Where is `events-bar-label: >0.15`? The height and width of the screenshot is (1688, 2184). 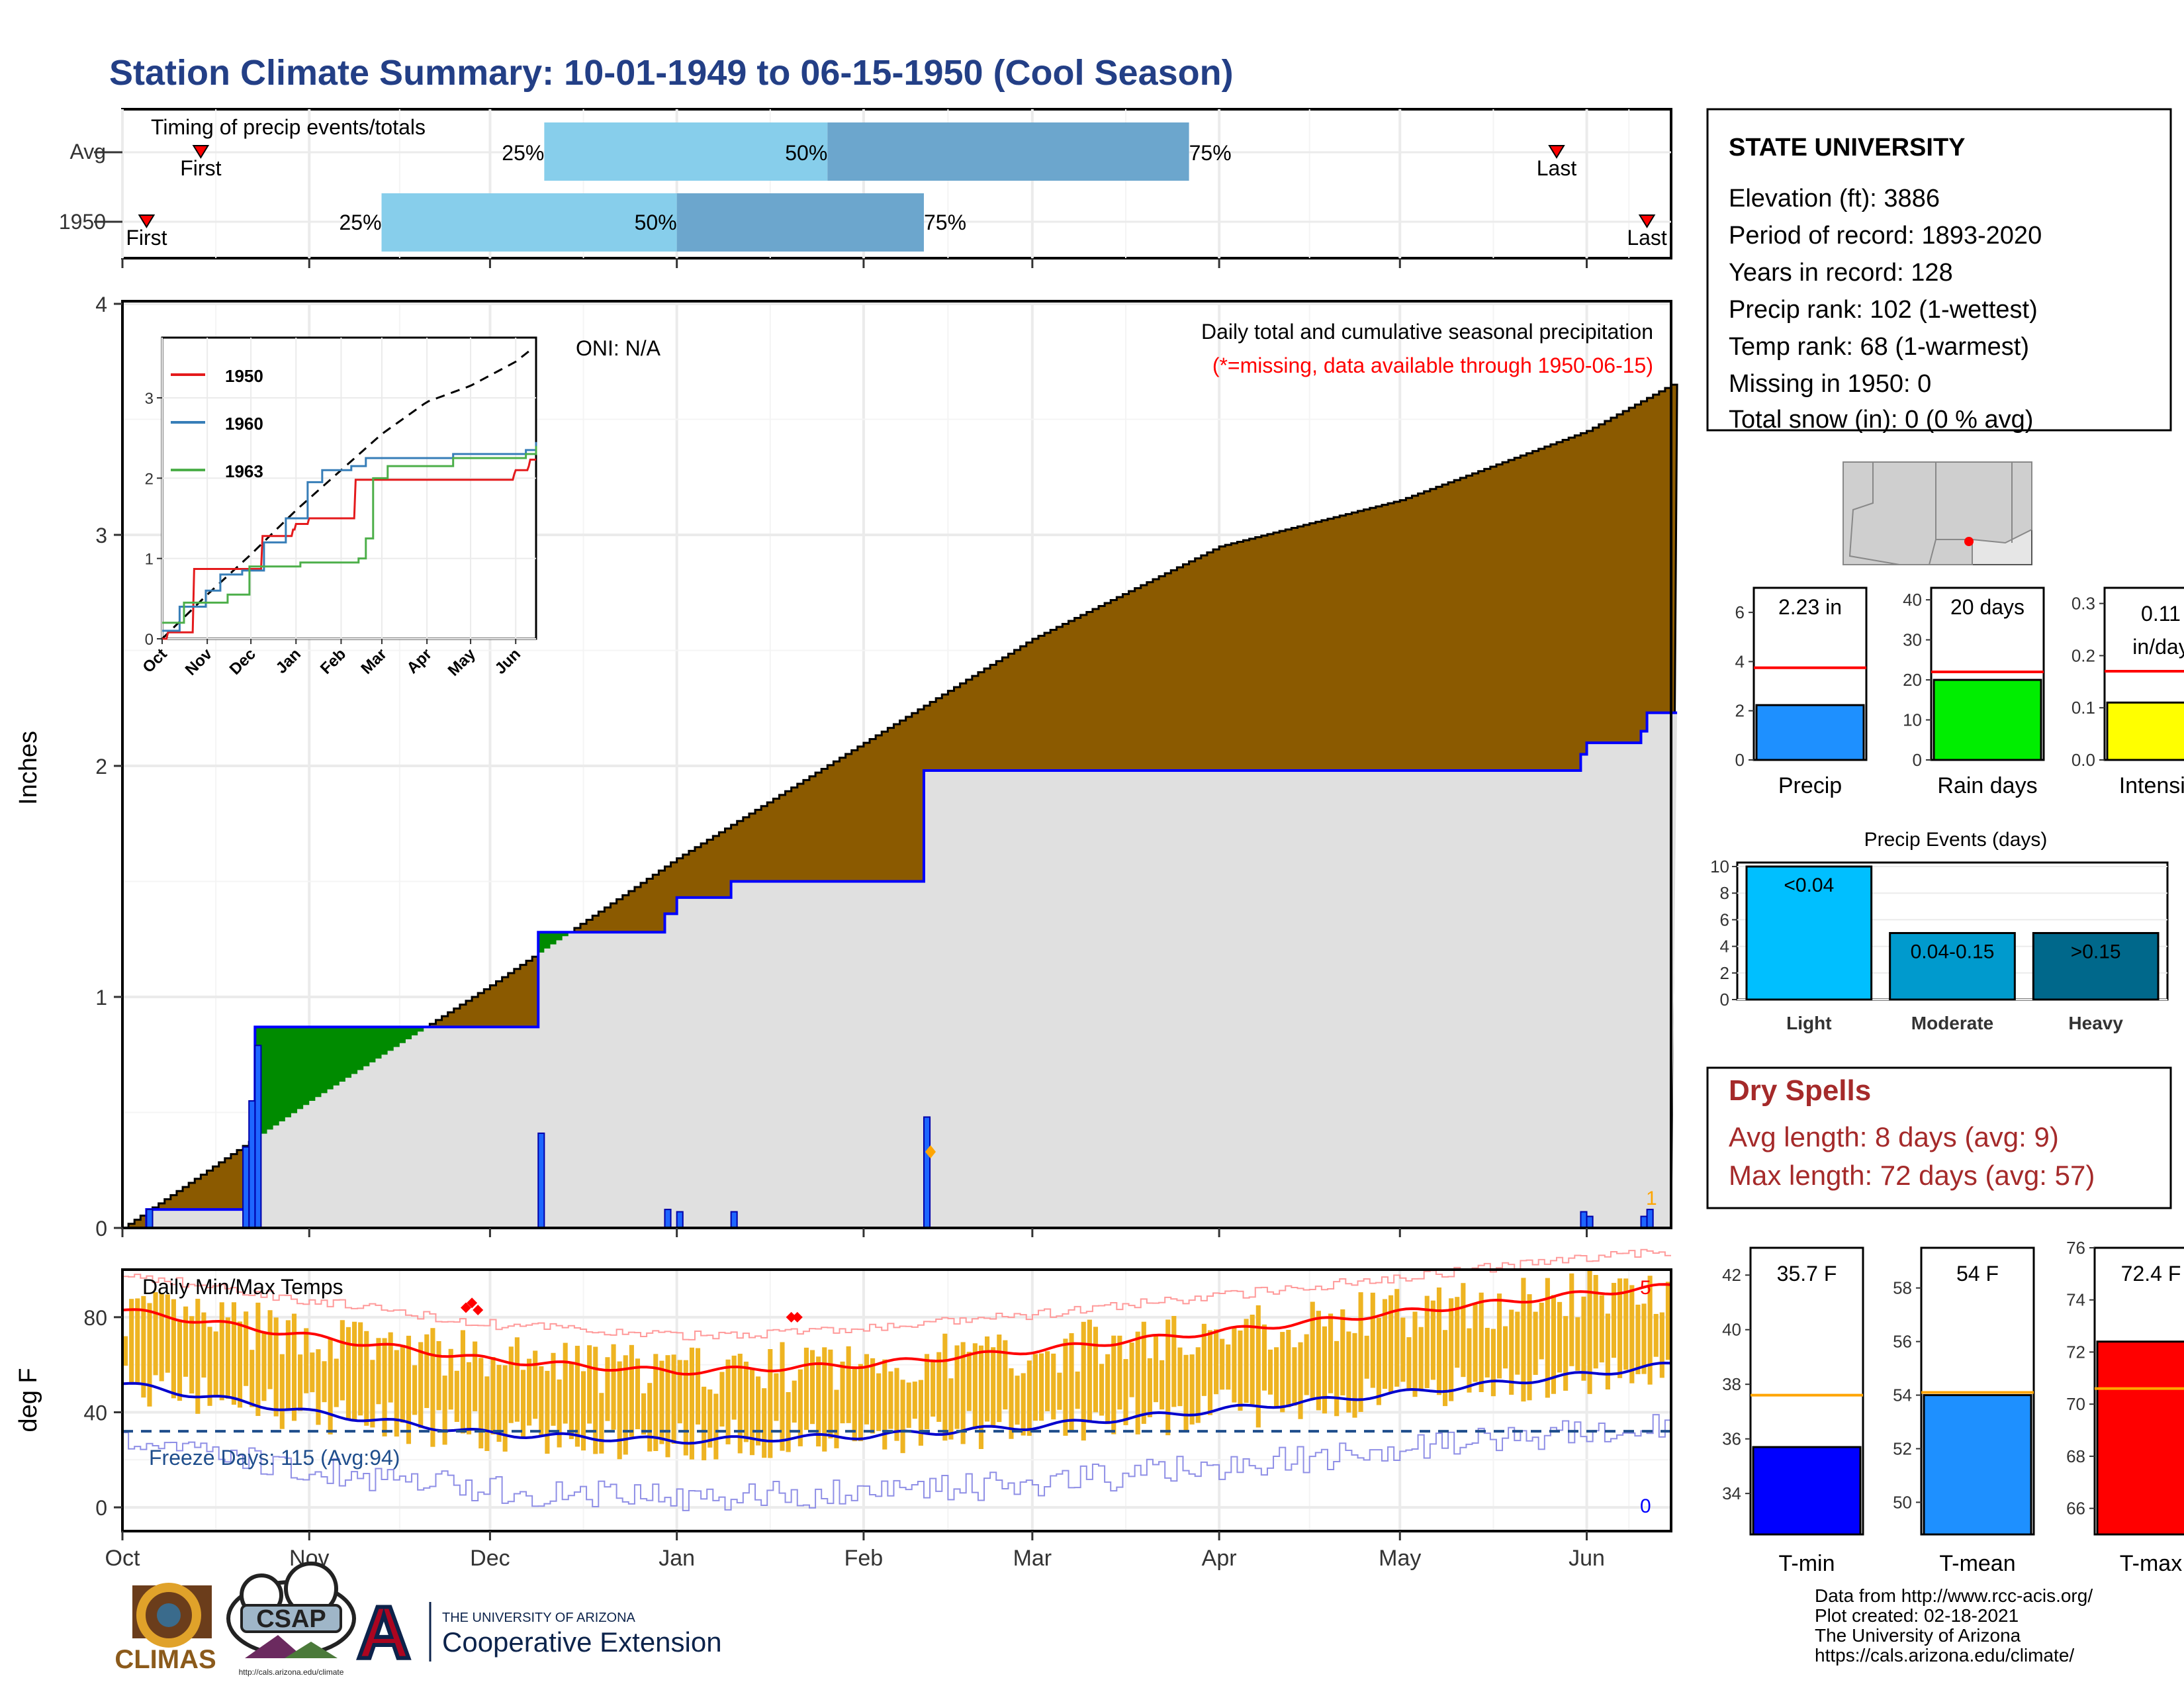 events-bar-label: >0.15 is located at coordinates (2096, 952).